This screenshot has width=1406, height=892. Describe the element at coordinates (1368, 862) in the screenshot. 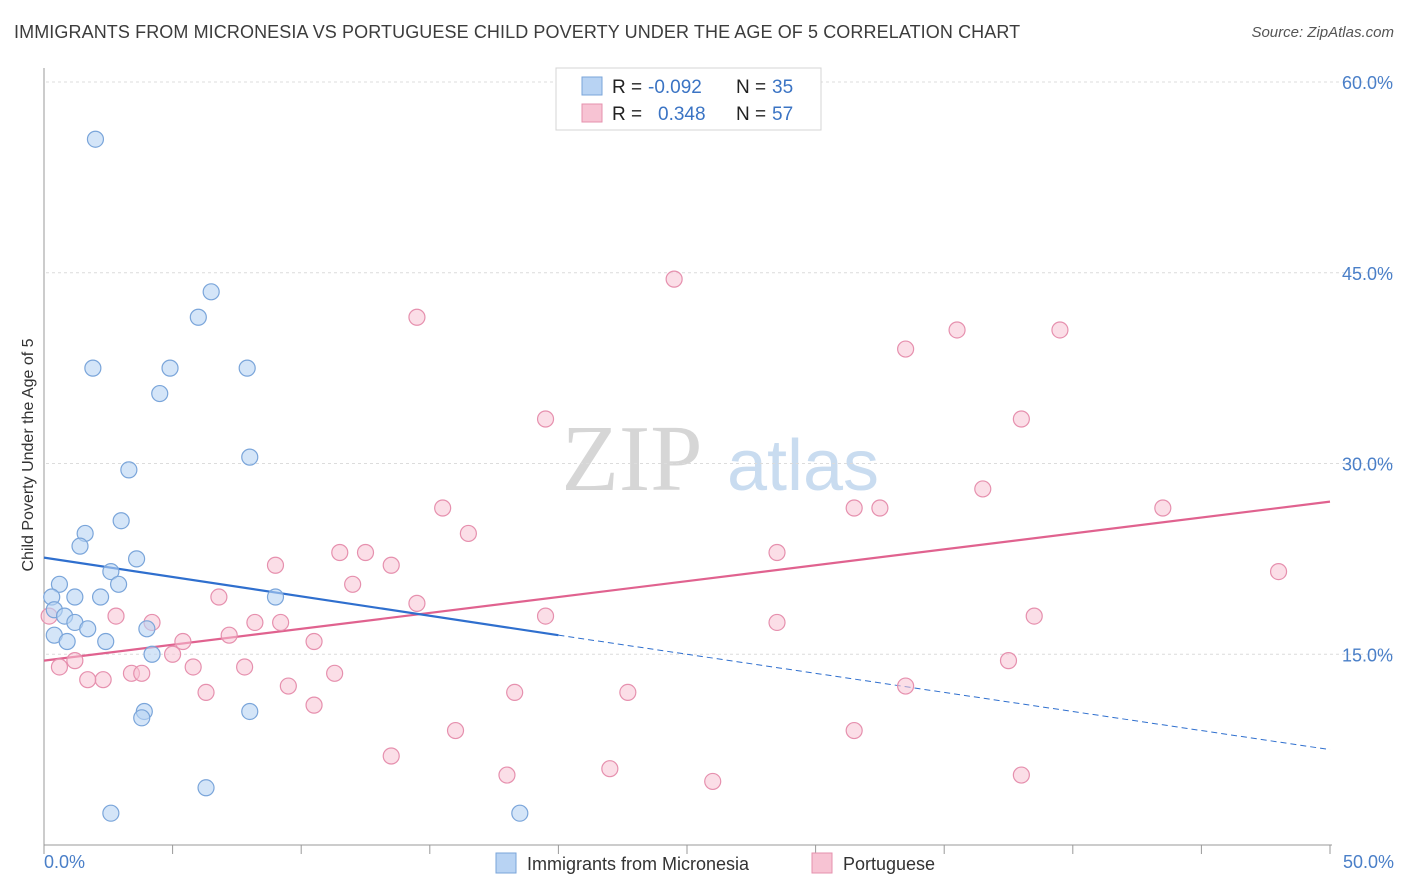

I see `x-tick-label-max: 50.0%` at that location.